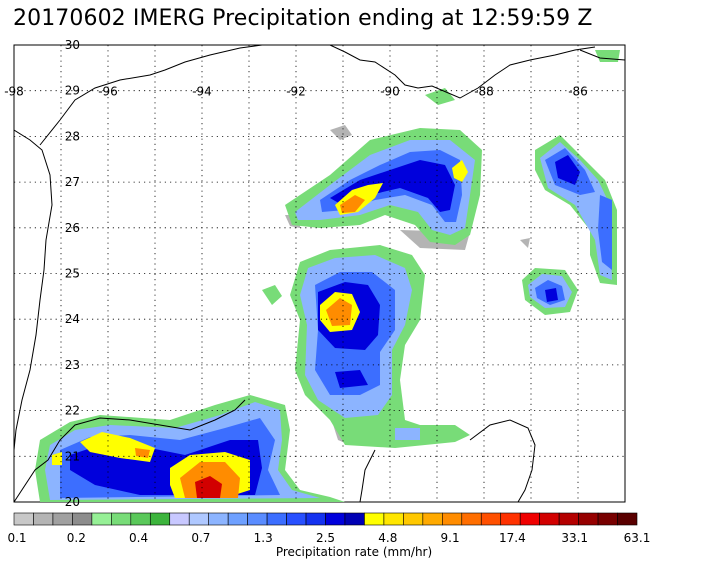 The width and height of the screenshot is (708, 571). Describe the element at coordinates (72, 45) in the screenshot. I see `latitude-label: 30` at that location.